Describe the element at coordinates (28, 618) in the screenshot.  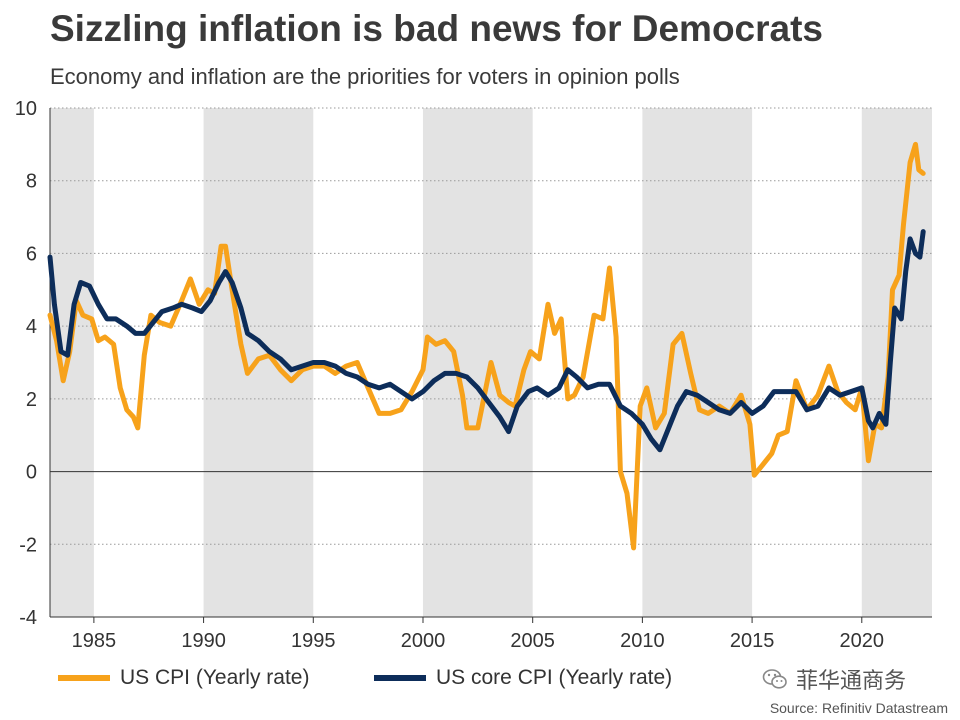
I see `y-tick-label: -4` at that location.